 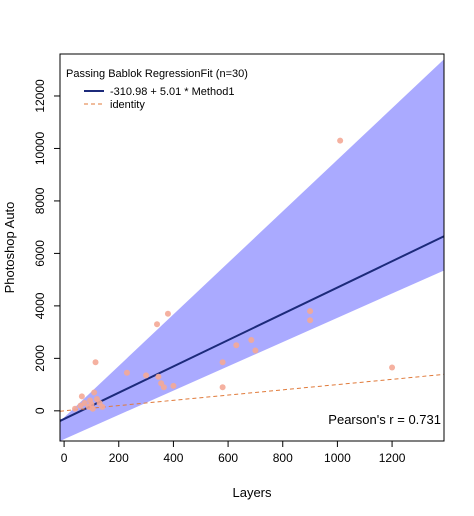 What do you see at coordinates (337, 458) in the screenshot?
I see `x-tick-label: 1000` at bounding box center [337, 458].